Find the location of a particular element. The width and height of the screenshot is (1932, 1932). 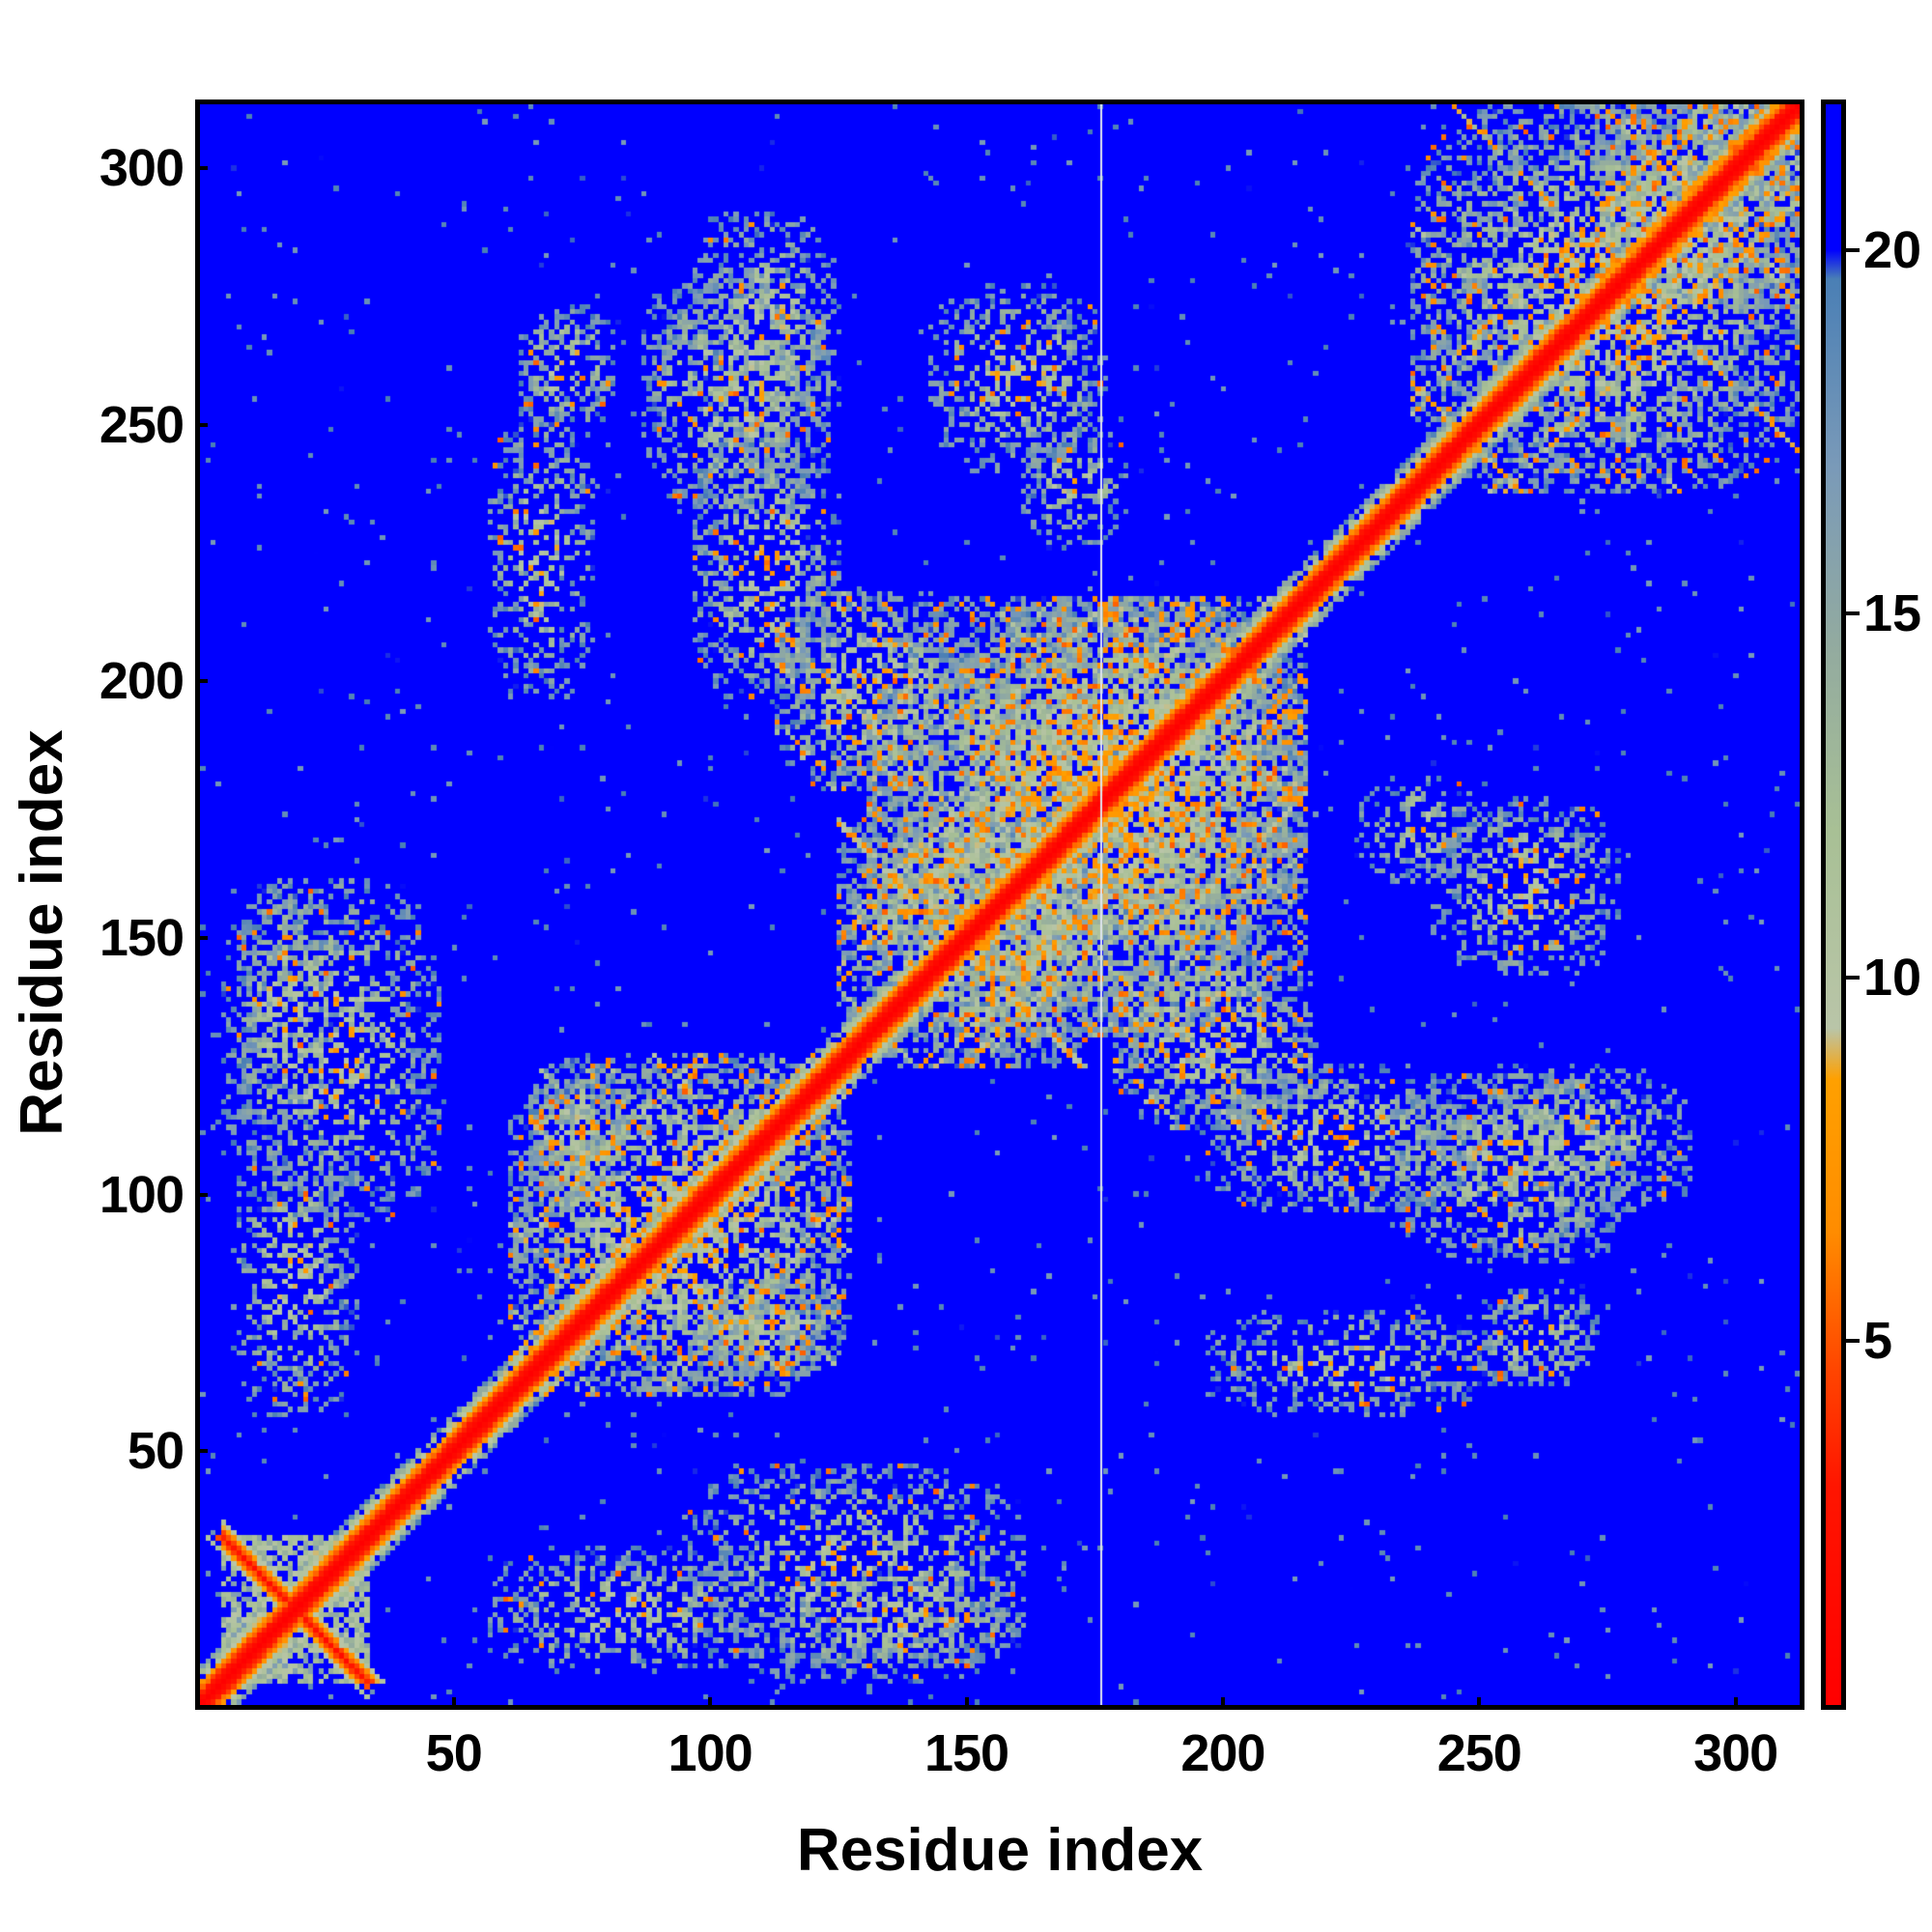

colorbar-gradient is located at coordinates (1833, 904).